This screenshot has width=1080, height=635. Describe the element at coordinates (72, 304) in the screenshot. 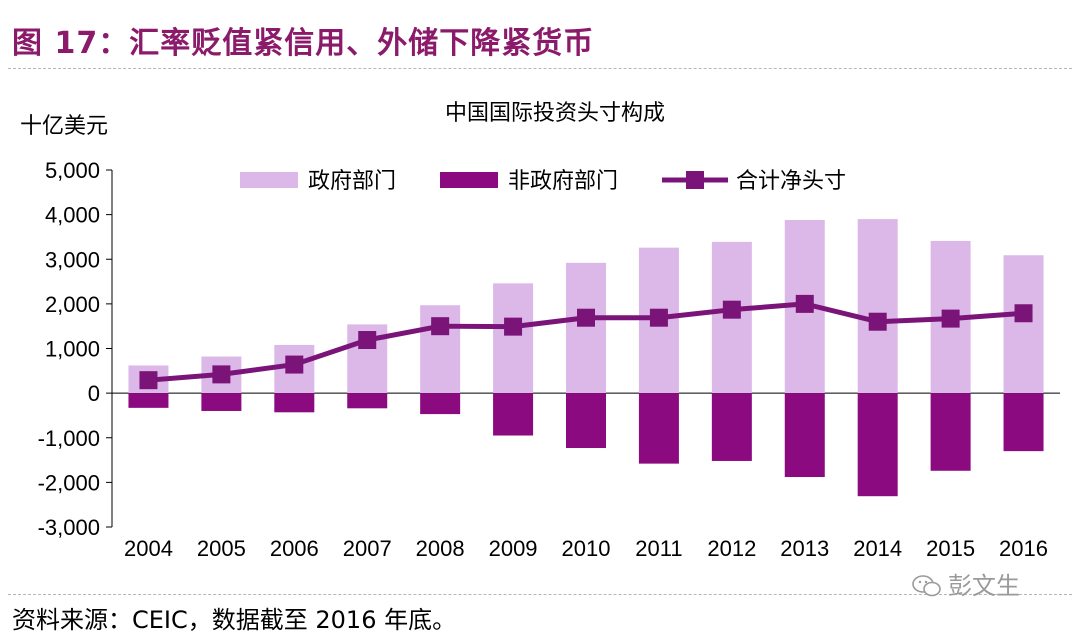

I see `y-tick-label: 2,000` at that location.